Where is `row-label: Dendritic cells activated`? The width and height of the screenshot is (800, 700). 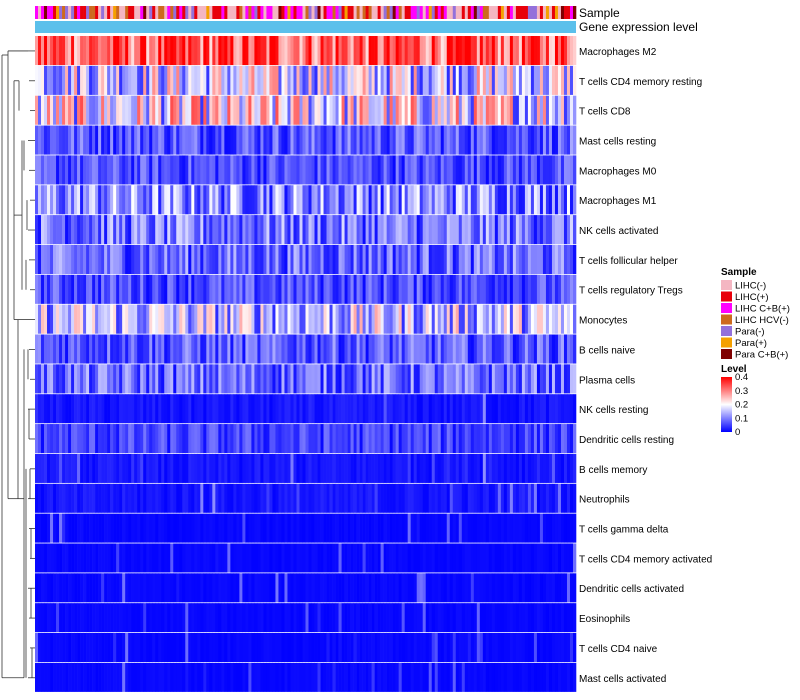
row-label: Dendritic cells activated is located at coordinates (631, 589).